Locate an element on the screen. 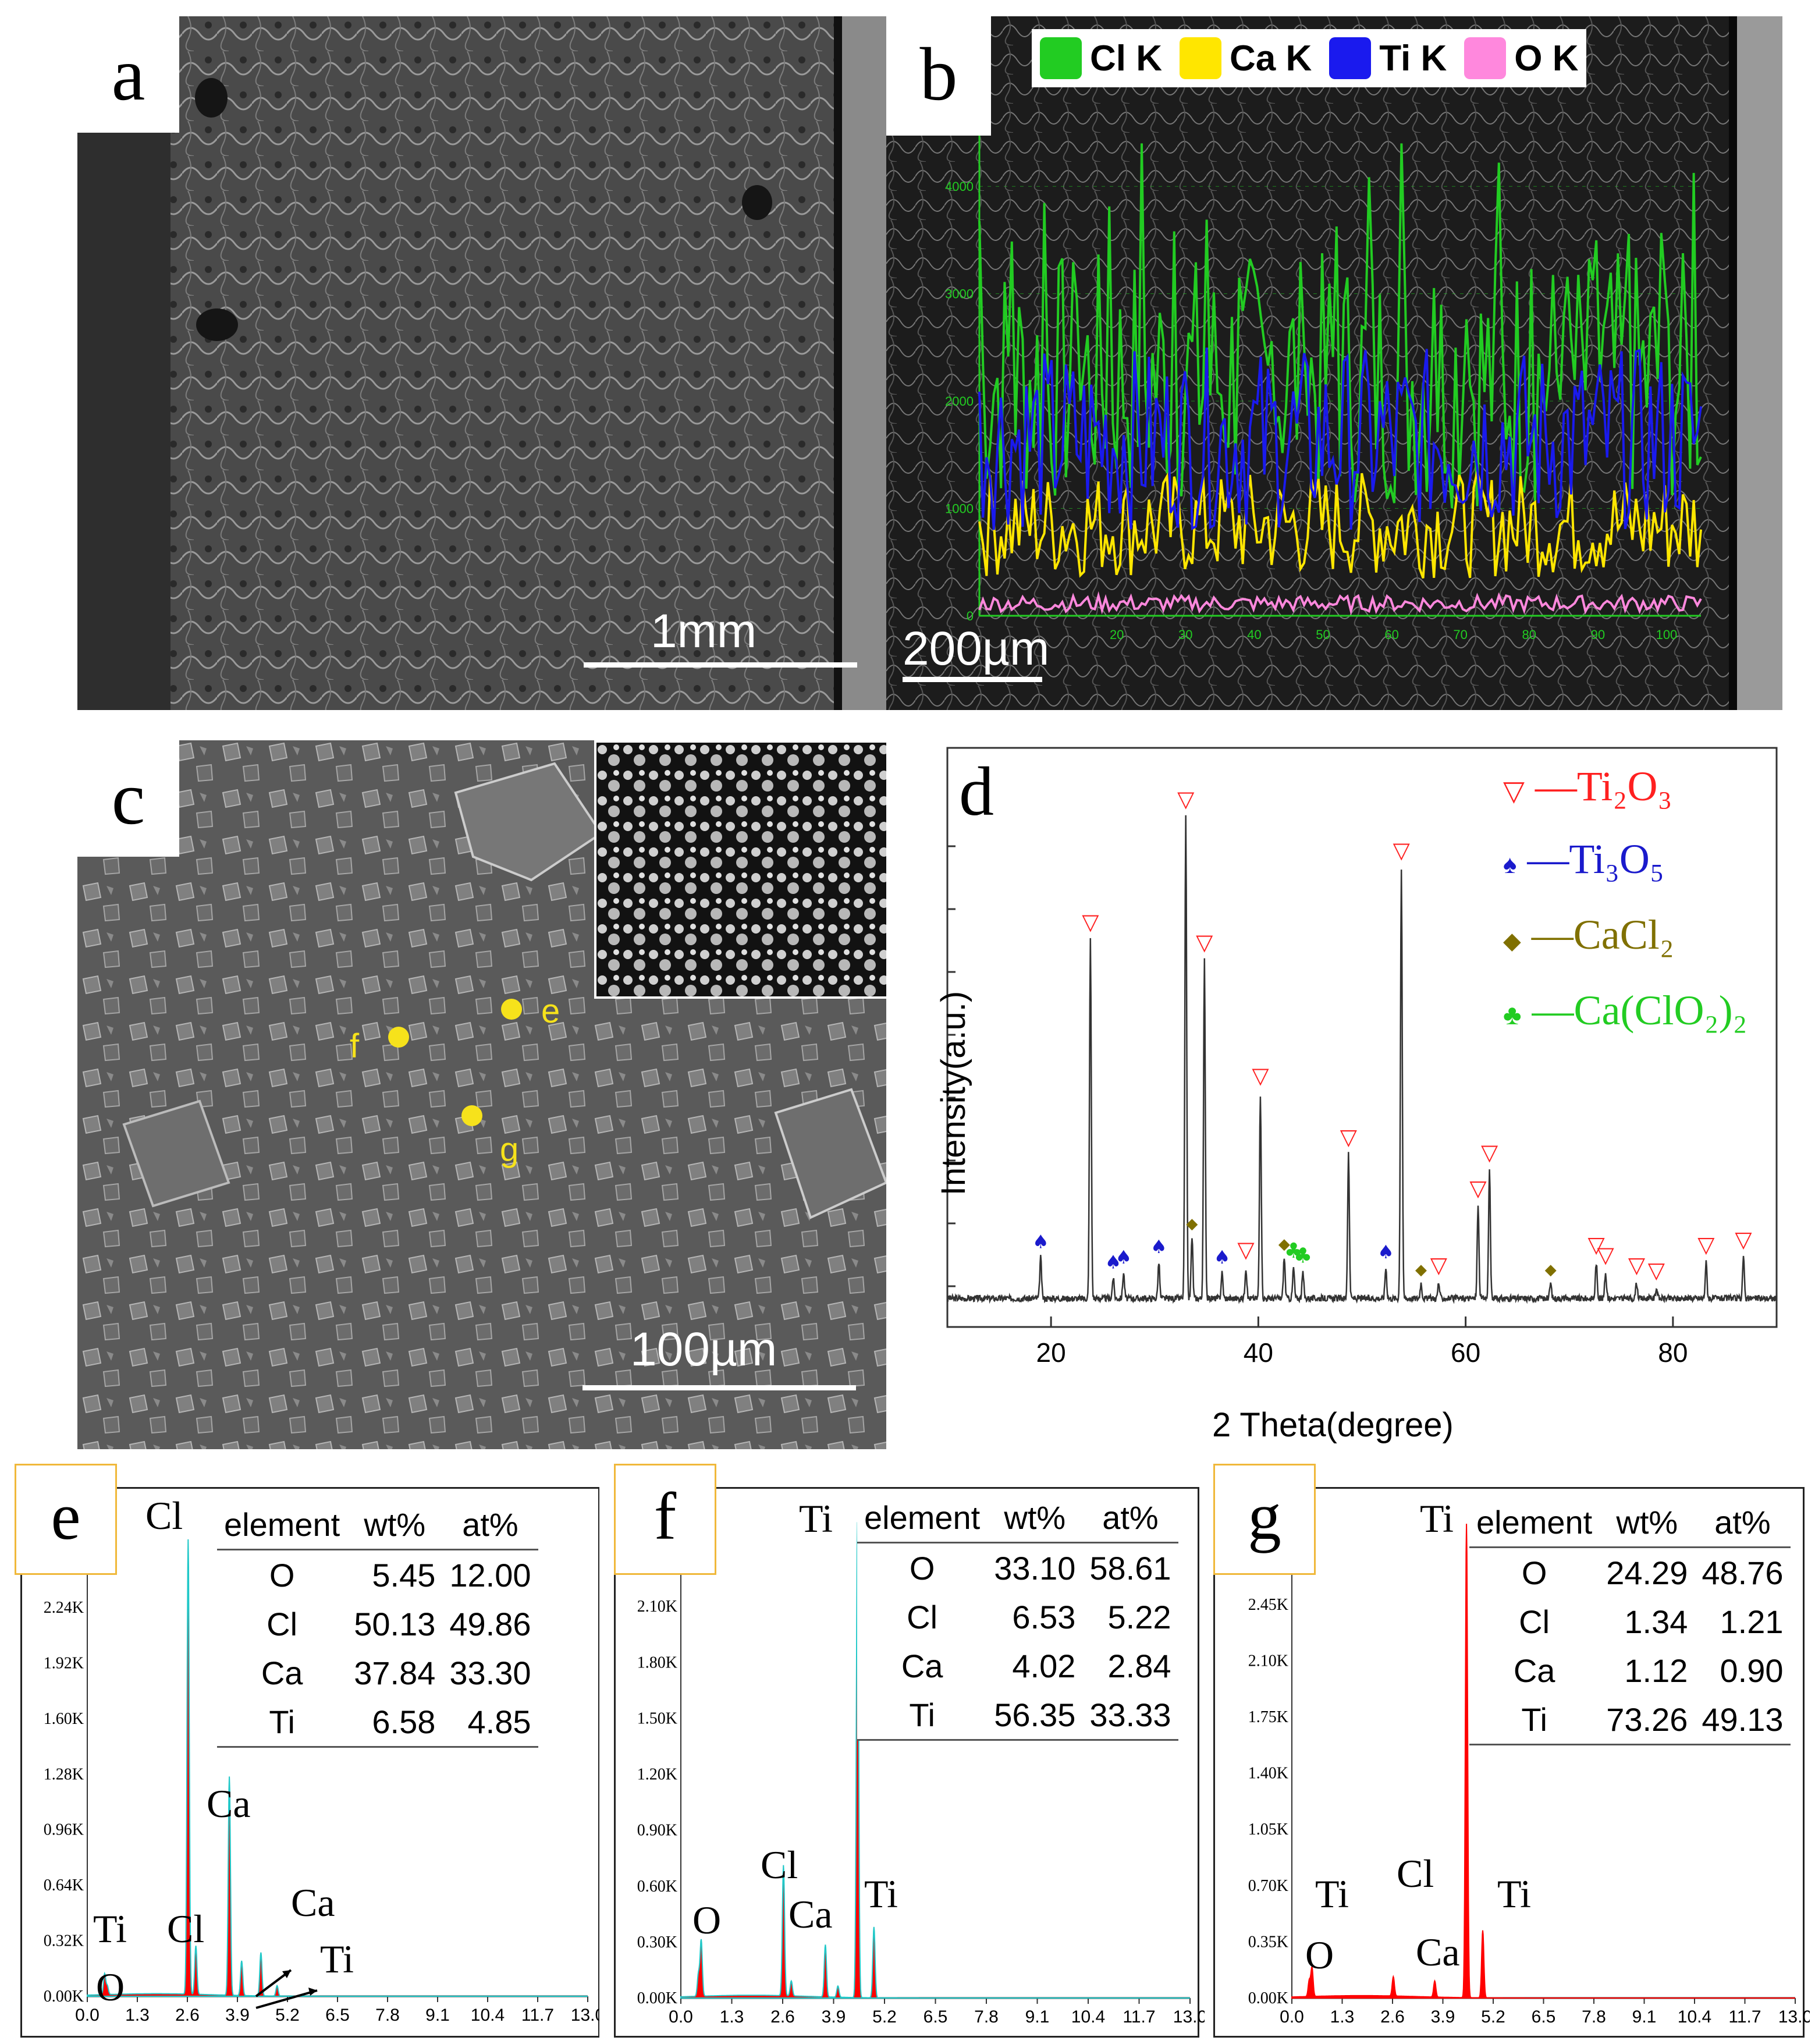 Image resolution: width=1815 pixels, height=2044 pixels. eds-g-annotation: O is located at coordinates (1319, 1955).